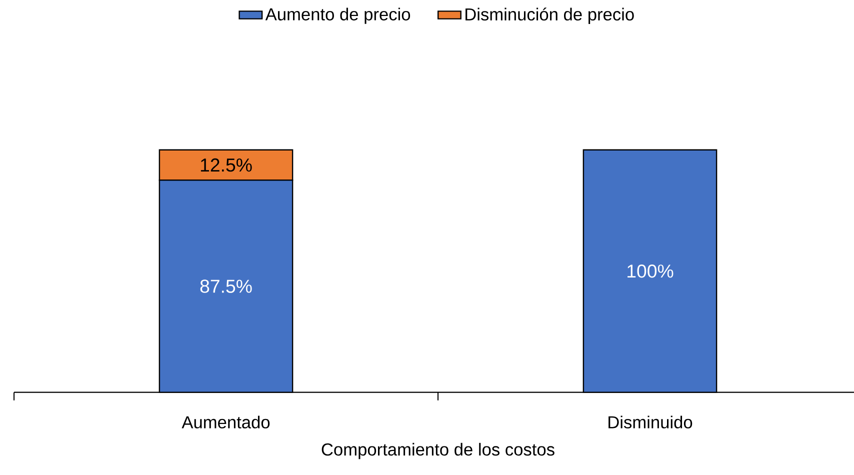 The image size is (854, 475). I want to click on legend-label: Disminución de precio, so click(550, 16).